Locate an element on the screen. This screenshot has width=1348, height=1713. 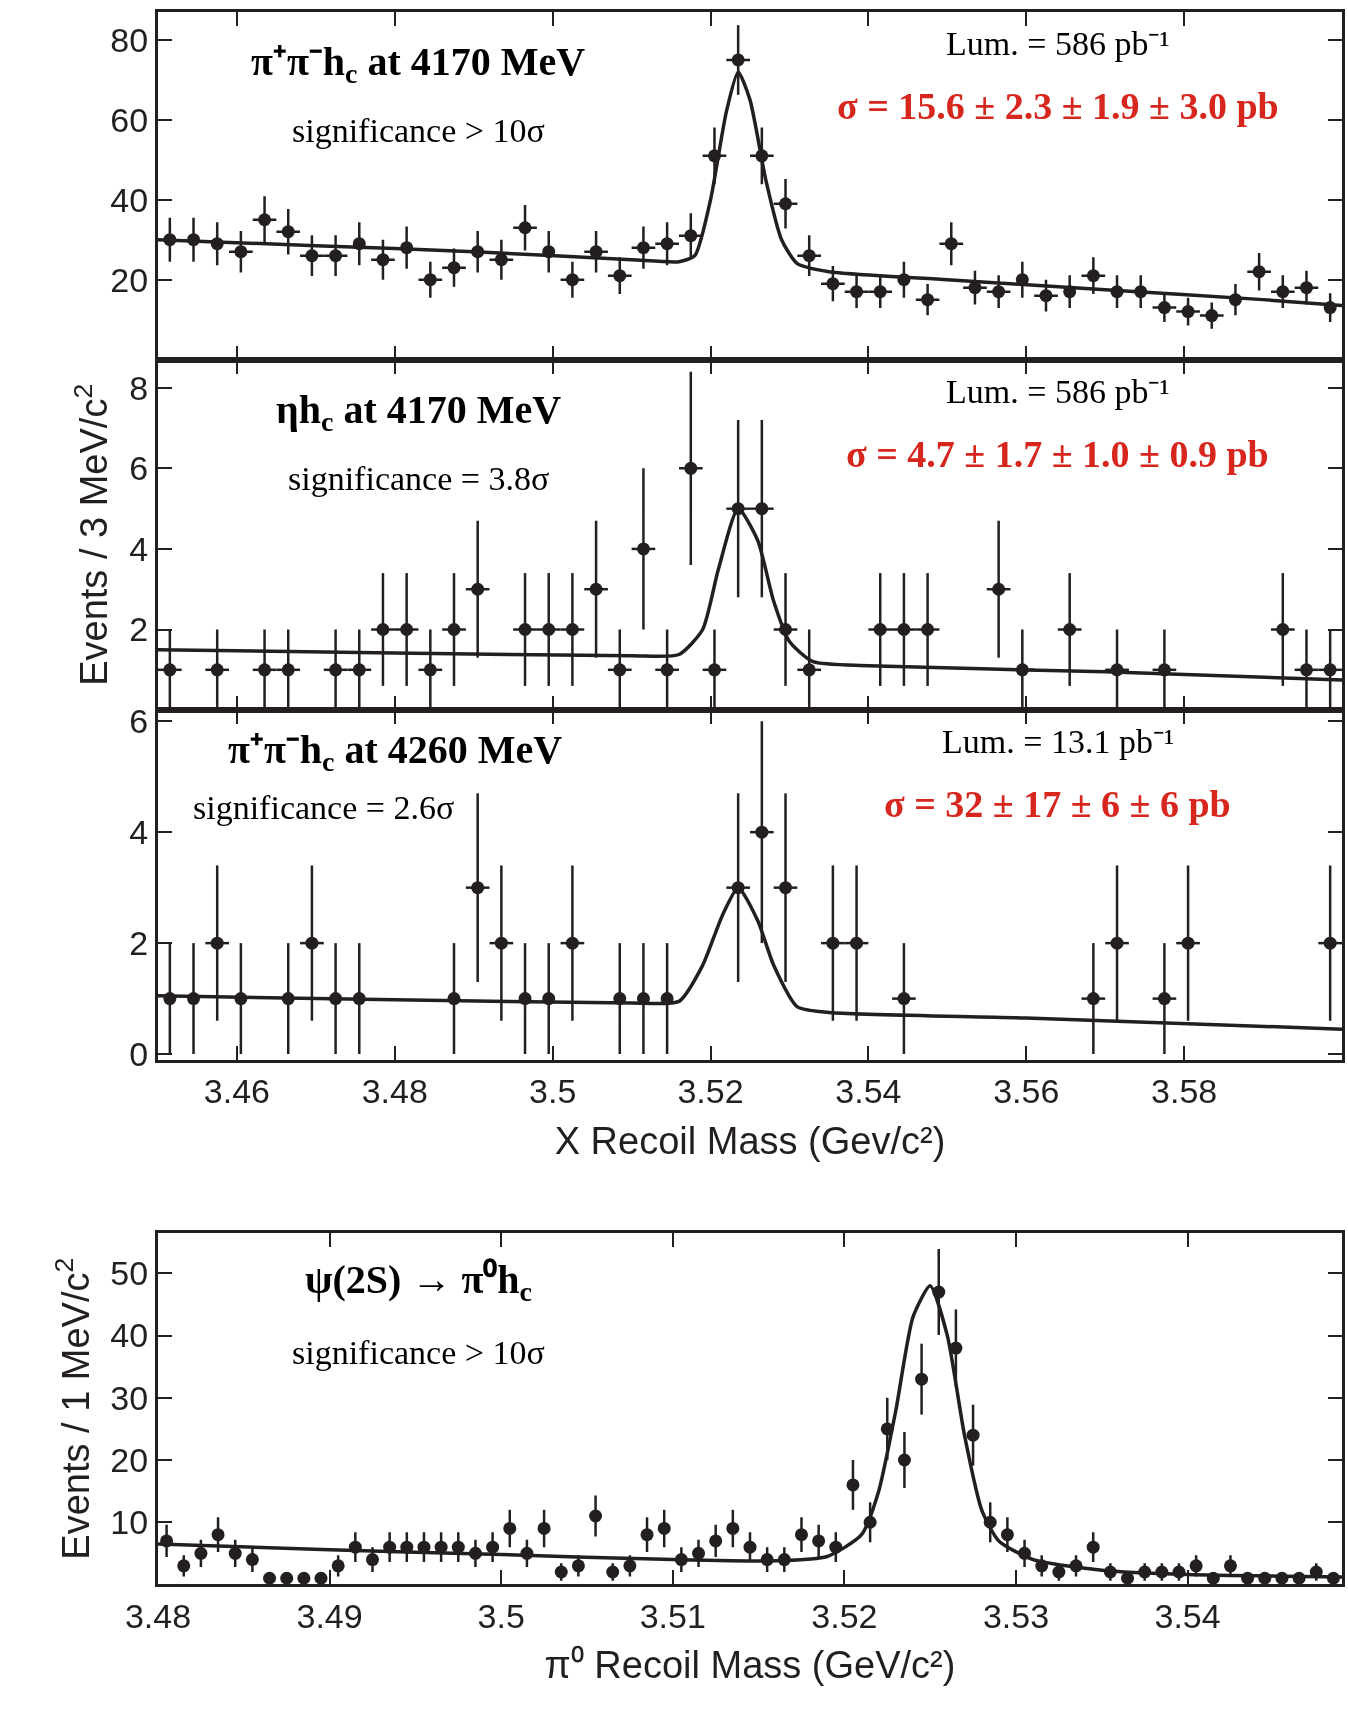
y-tick-label: 20 is located at coordinates (129, 1459).